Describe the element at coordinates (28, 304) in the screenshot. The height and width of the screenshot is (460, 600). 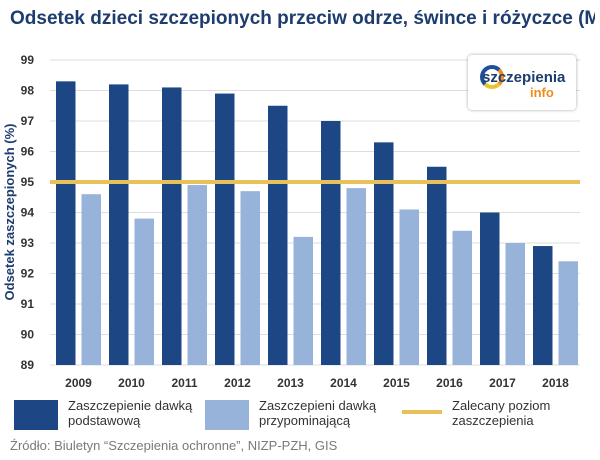
I see `y-tick-label: 91` at that location.